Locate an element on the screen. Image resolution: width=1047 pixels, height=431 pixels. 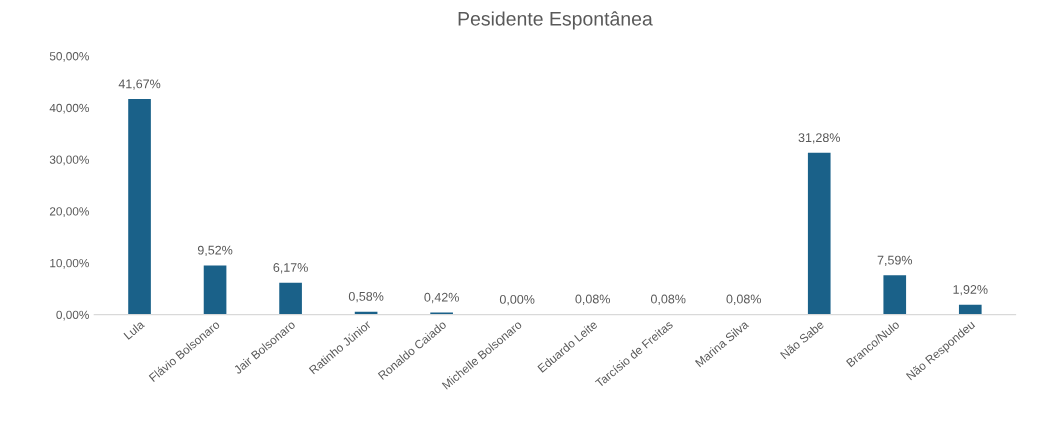
data-label: 0,00% is located at coordinates (517, 300).